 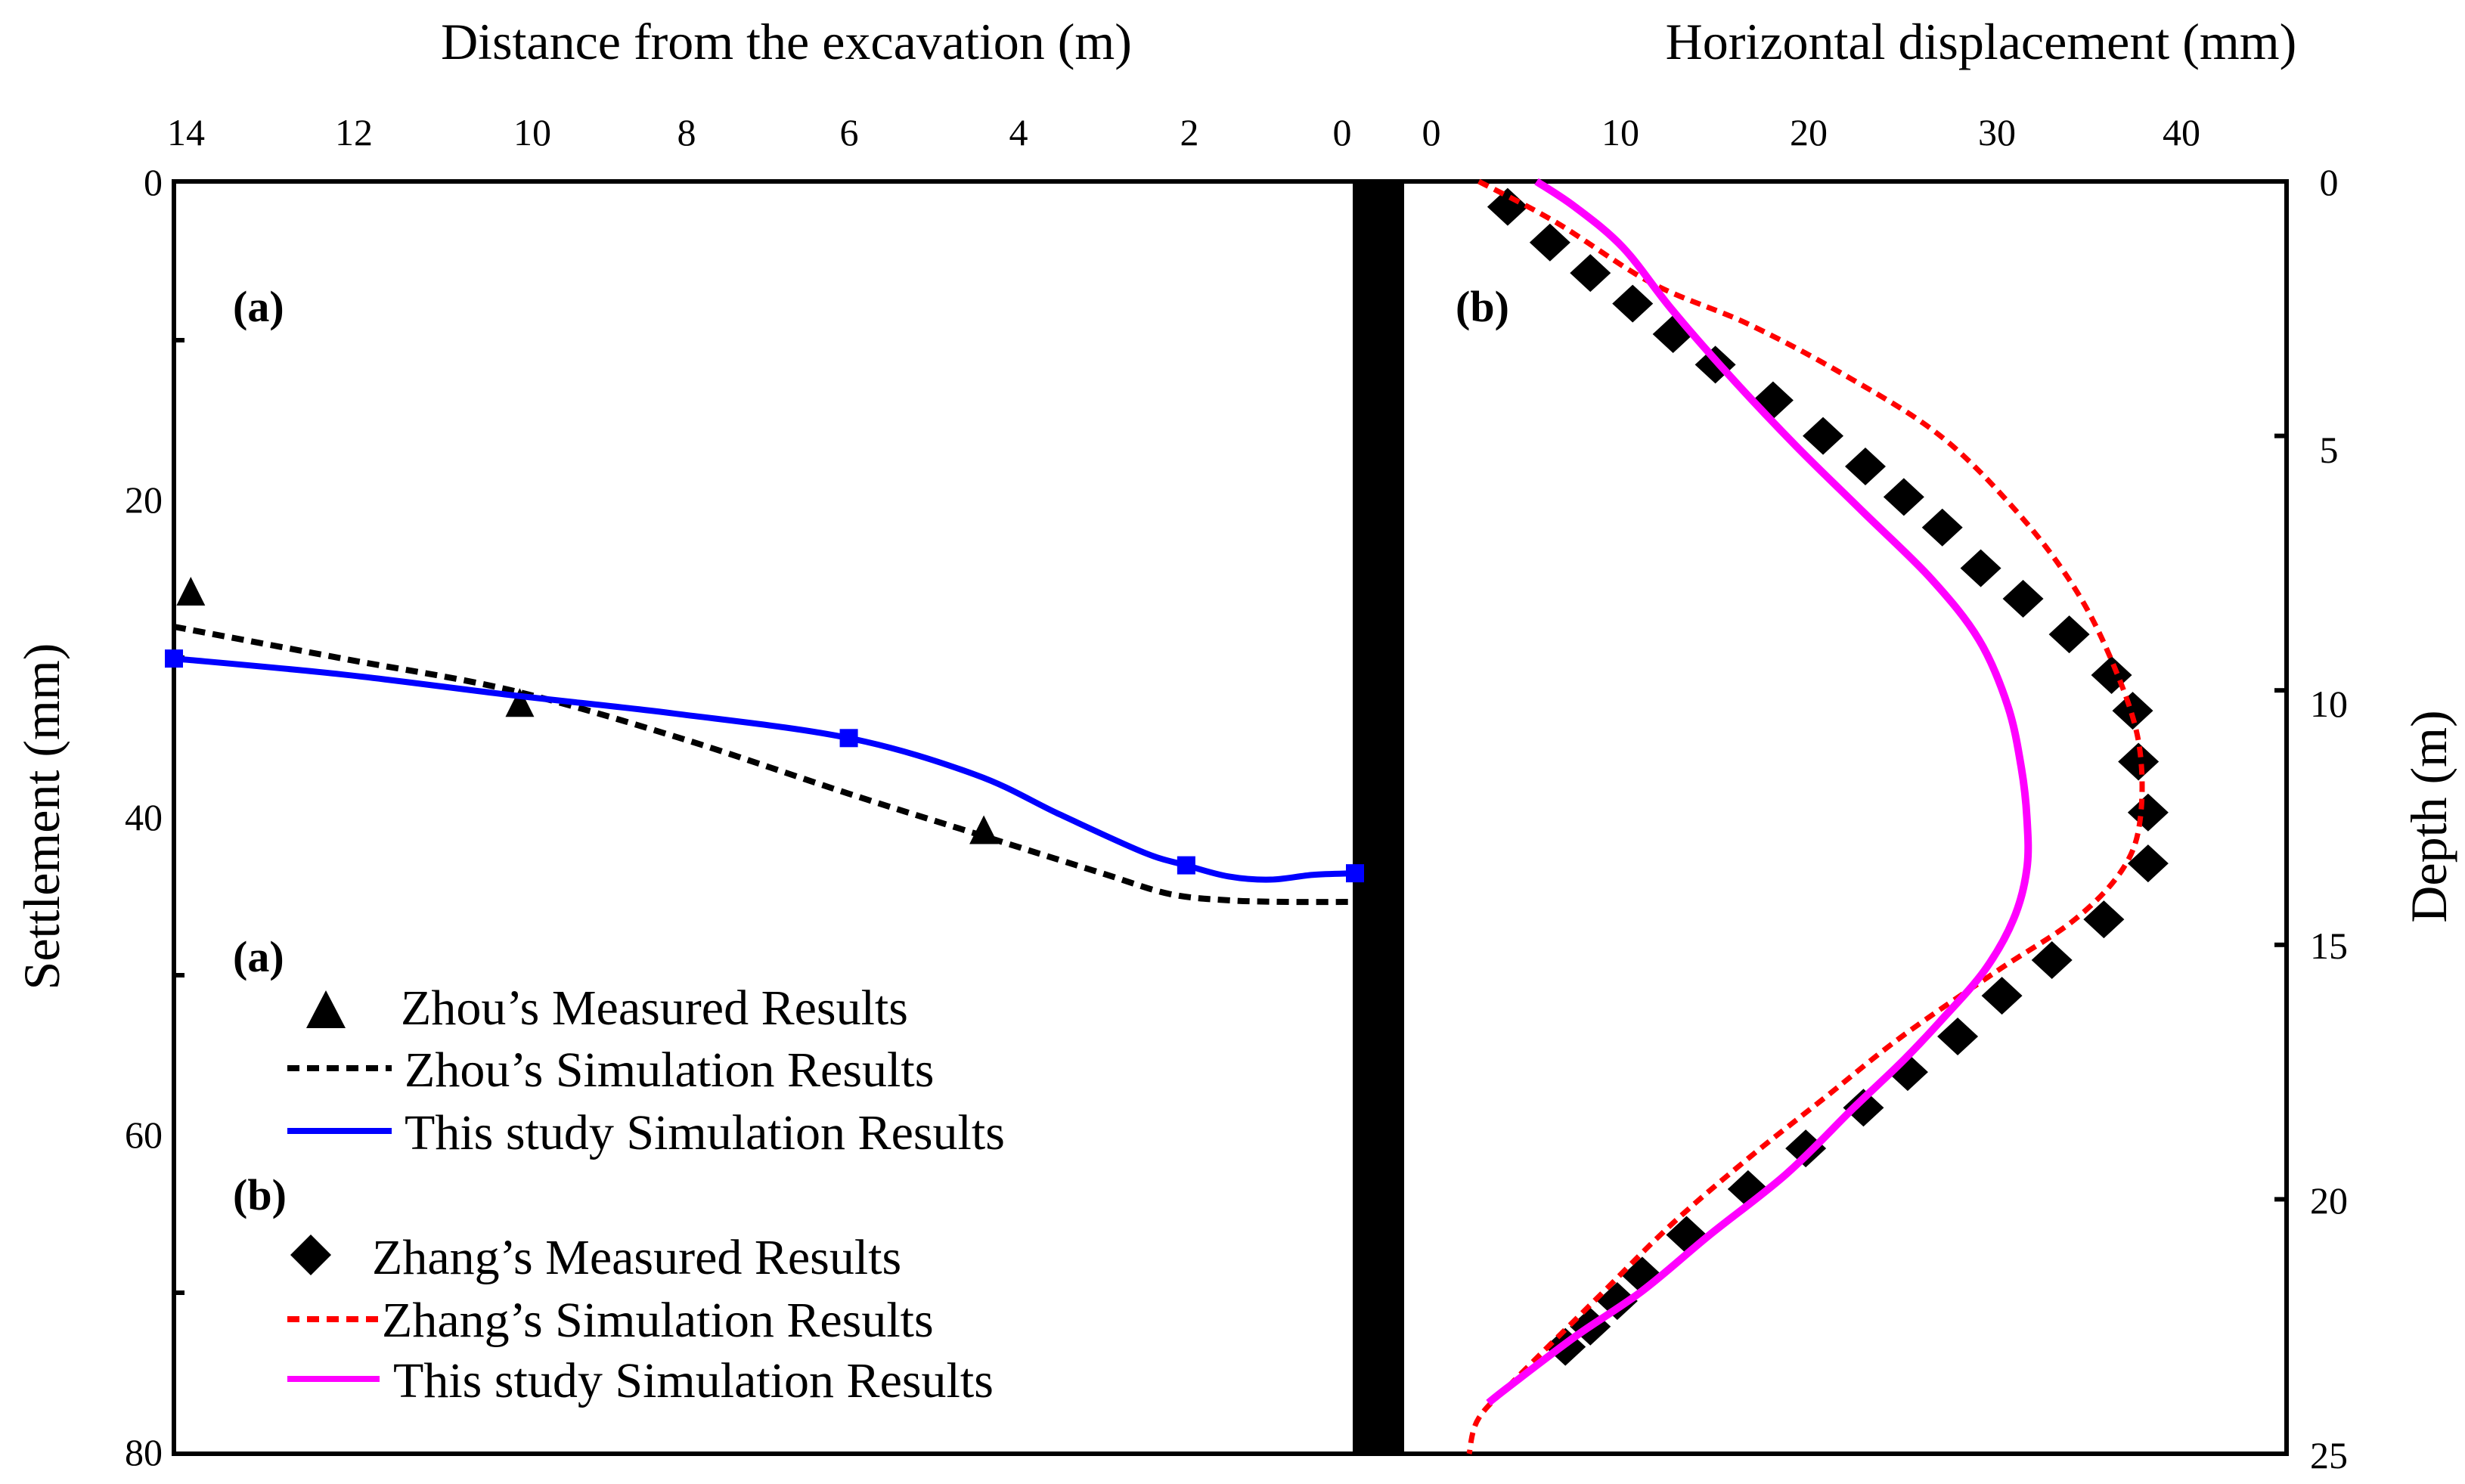 I want to click on panel-a-y-ticks: 0 20 40 60 80, so click(x=144, y=817).